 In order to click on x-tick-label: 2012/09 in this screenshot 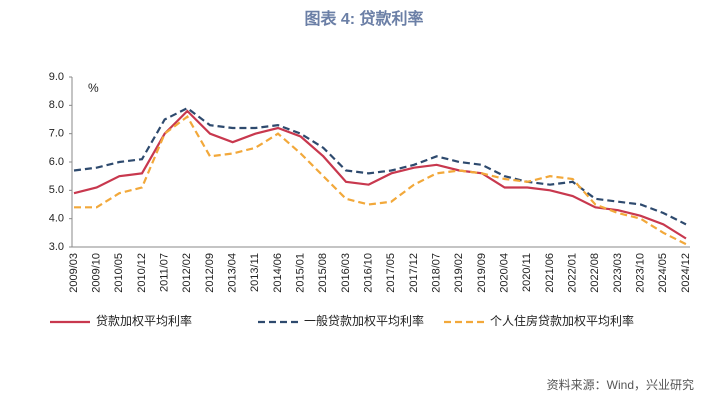, I will do `click(210, 273)`.